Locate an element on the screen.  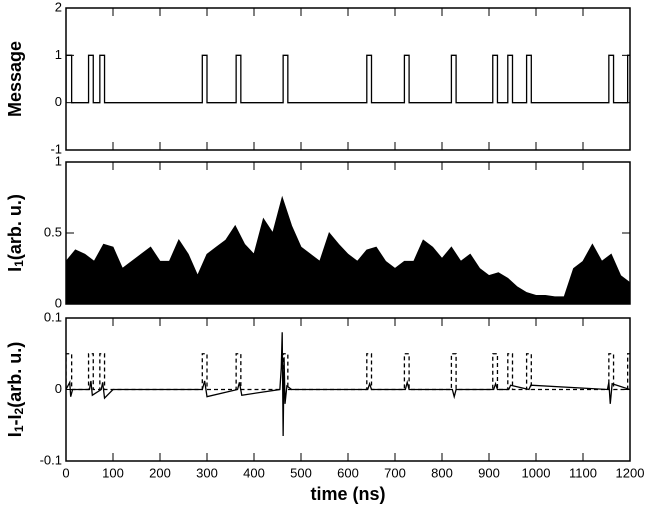
x-tick-label: 400 is located at coordinates (254, 472).